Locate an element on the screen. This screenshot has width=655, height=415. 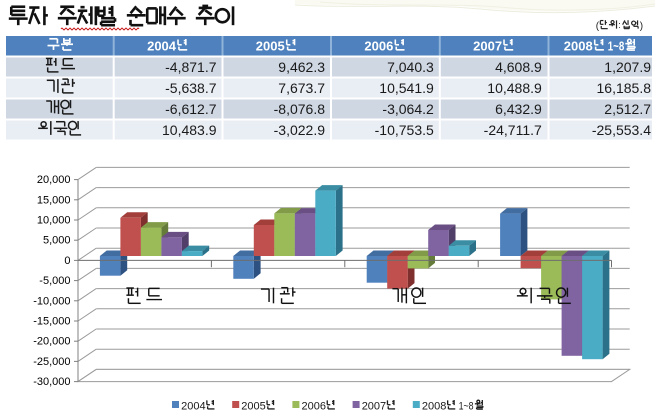
svg-text: 10,488.9 is located at coordinates (514, 88).